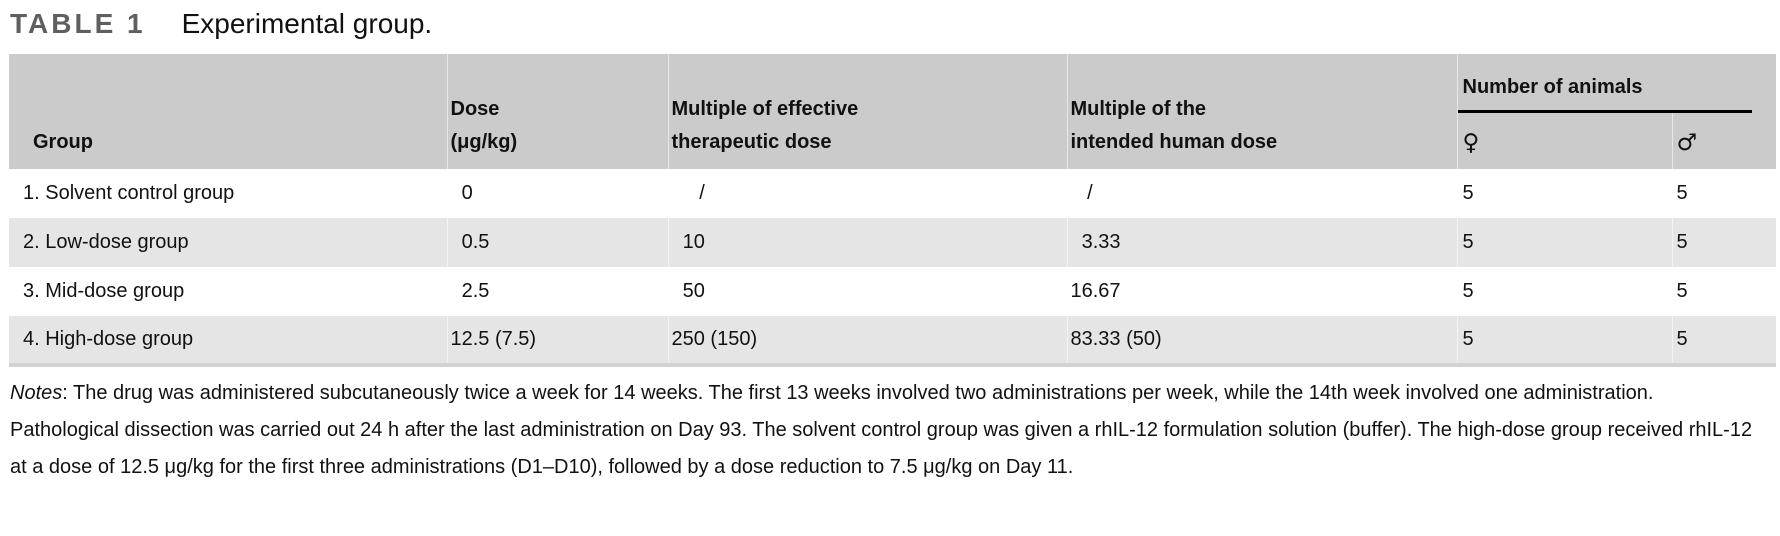  What do you see at coordinates (228, 242) in the screenshot?
I see `cell-group: 2. Low-dose group` at bounding box center [228, 242].